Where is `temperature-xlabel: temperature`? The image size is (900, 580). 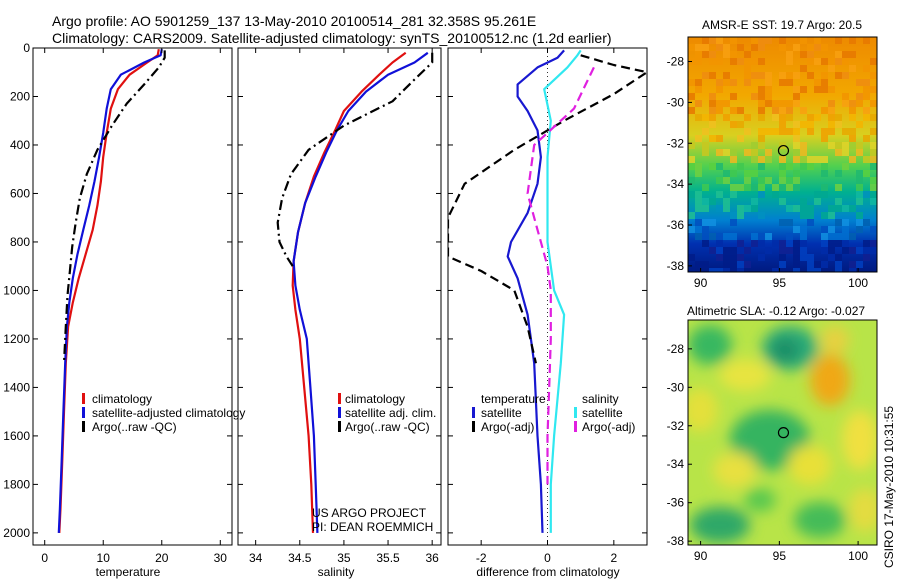 temperature-xlabel: temperature is located at coordinates (128, 572).